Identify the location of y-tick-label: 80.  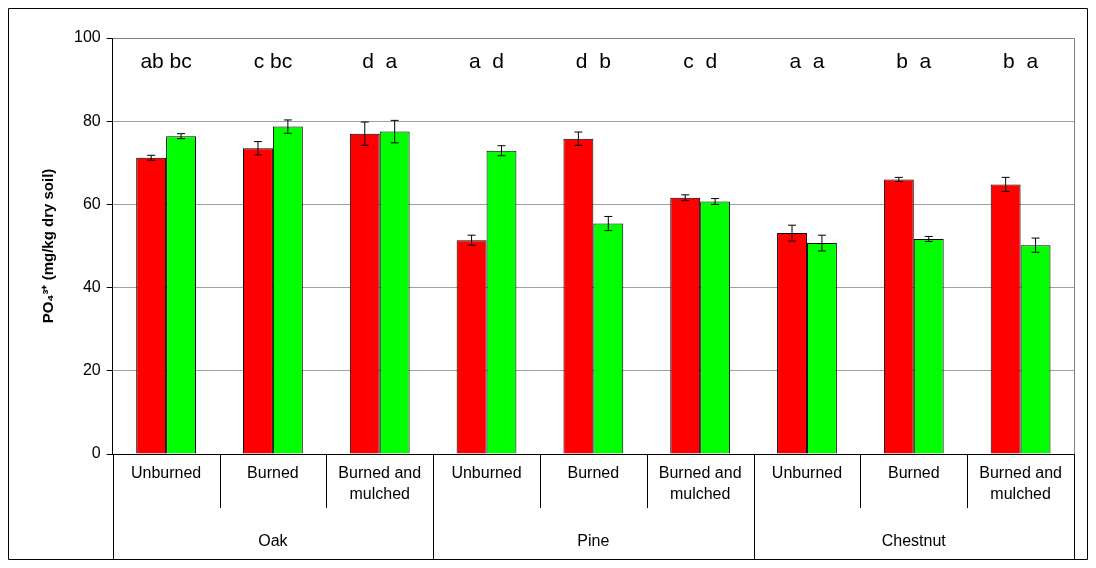
(91, 120).